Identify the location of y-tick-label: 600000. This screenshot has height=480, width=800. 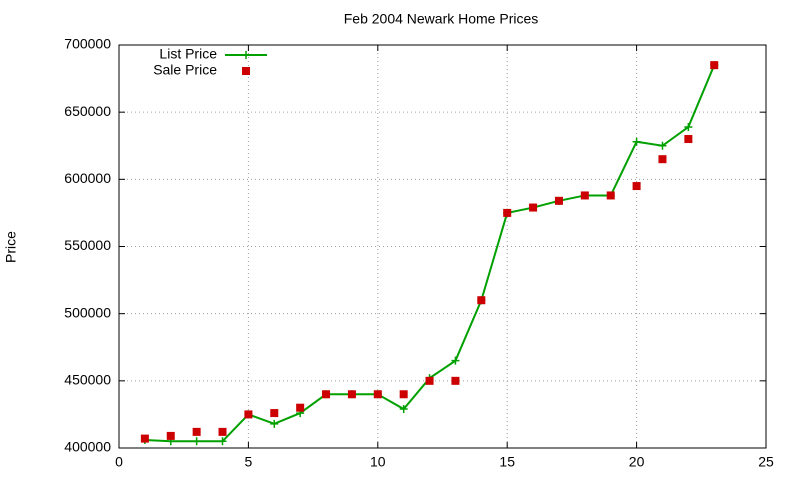
(87, 178).